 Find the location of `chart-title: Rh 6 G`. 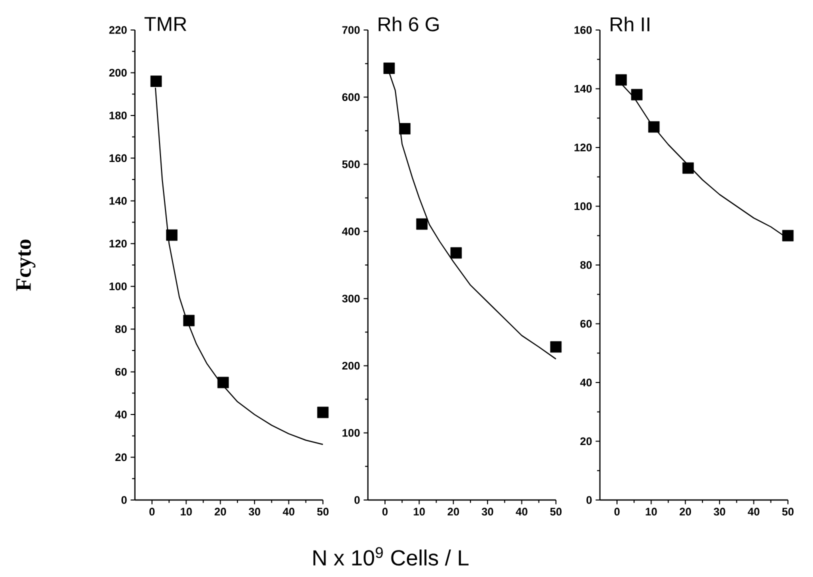

chart-title: Rh 6 G is located at coordinates (408, 24).